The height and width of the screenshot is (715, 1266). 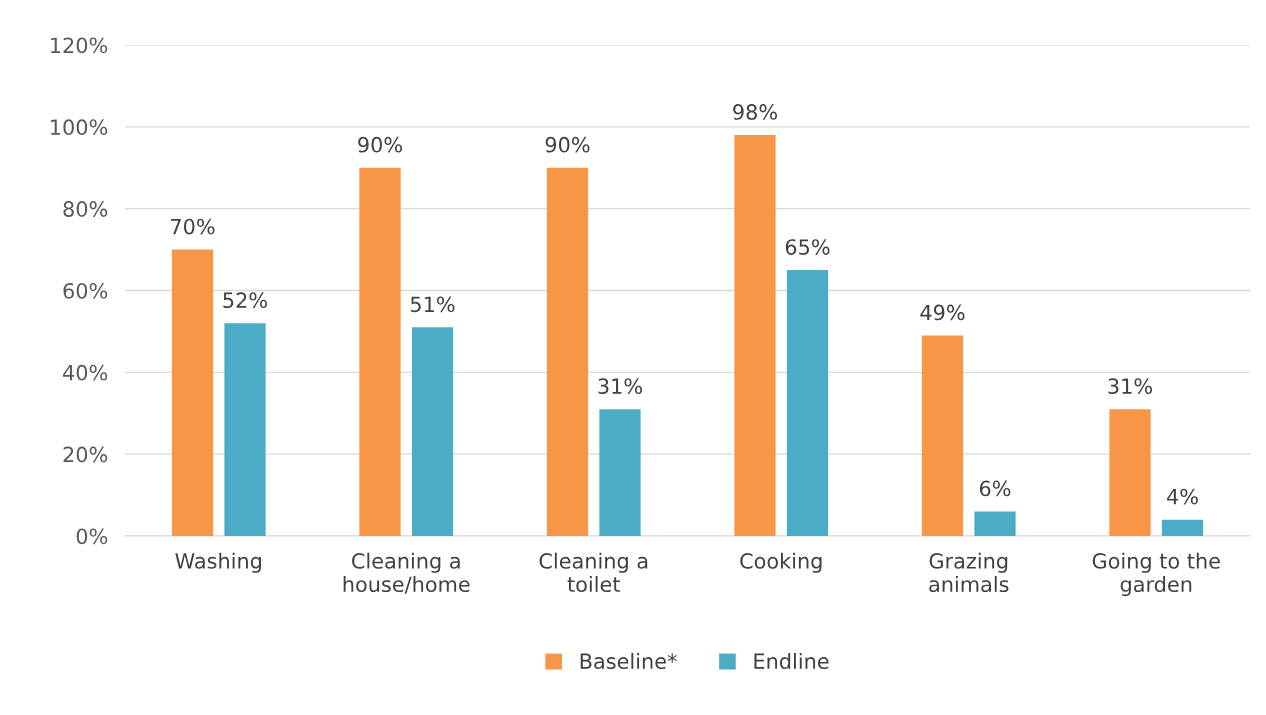 What do you see at coordinates (593, 572) in the screenshot?
I see `x-tick-label: Cleaning a toilet` at bounding box center [593, 572].